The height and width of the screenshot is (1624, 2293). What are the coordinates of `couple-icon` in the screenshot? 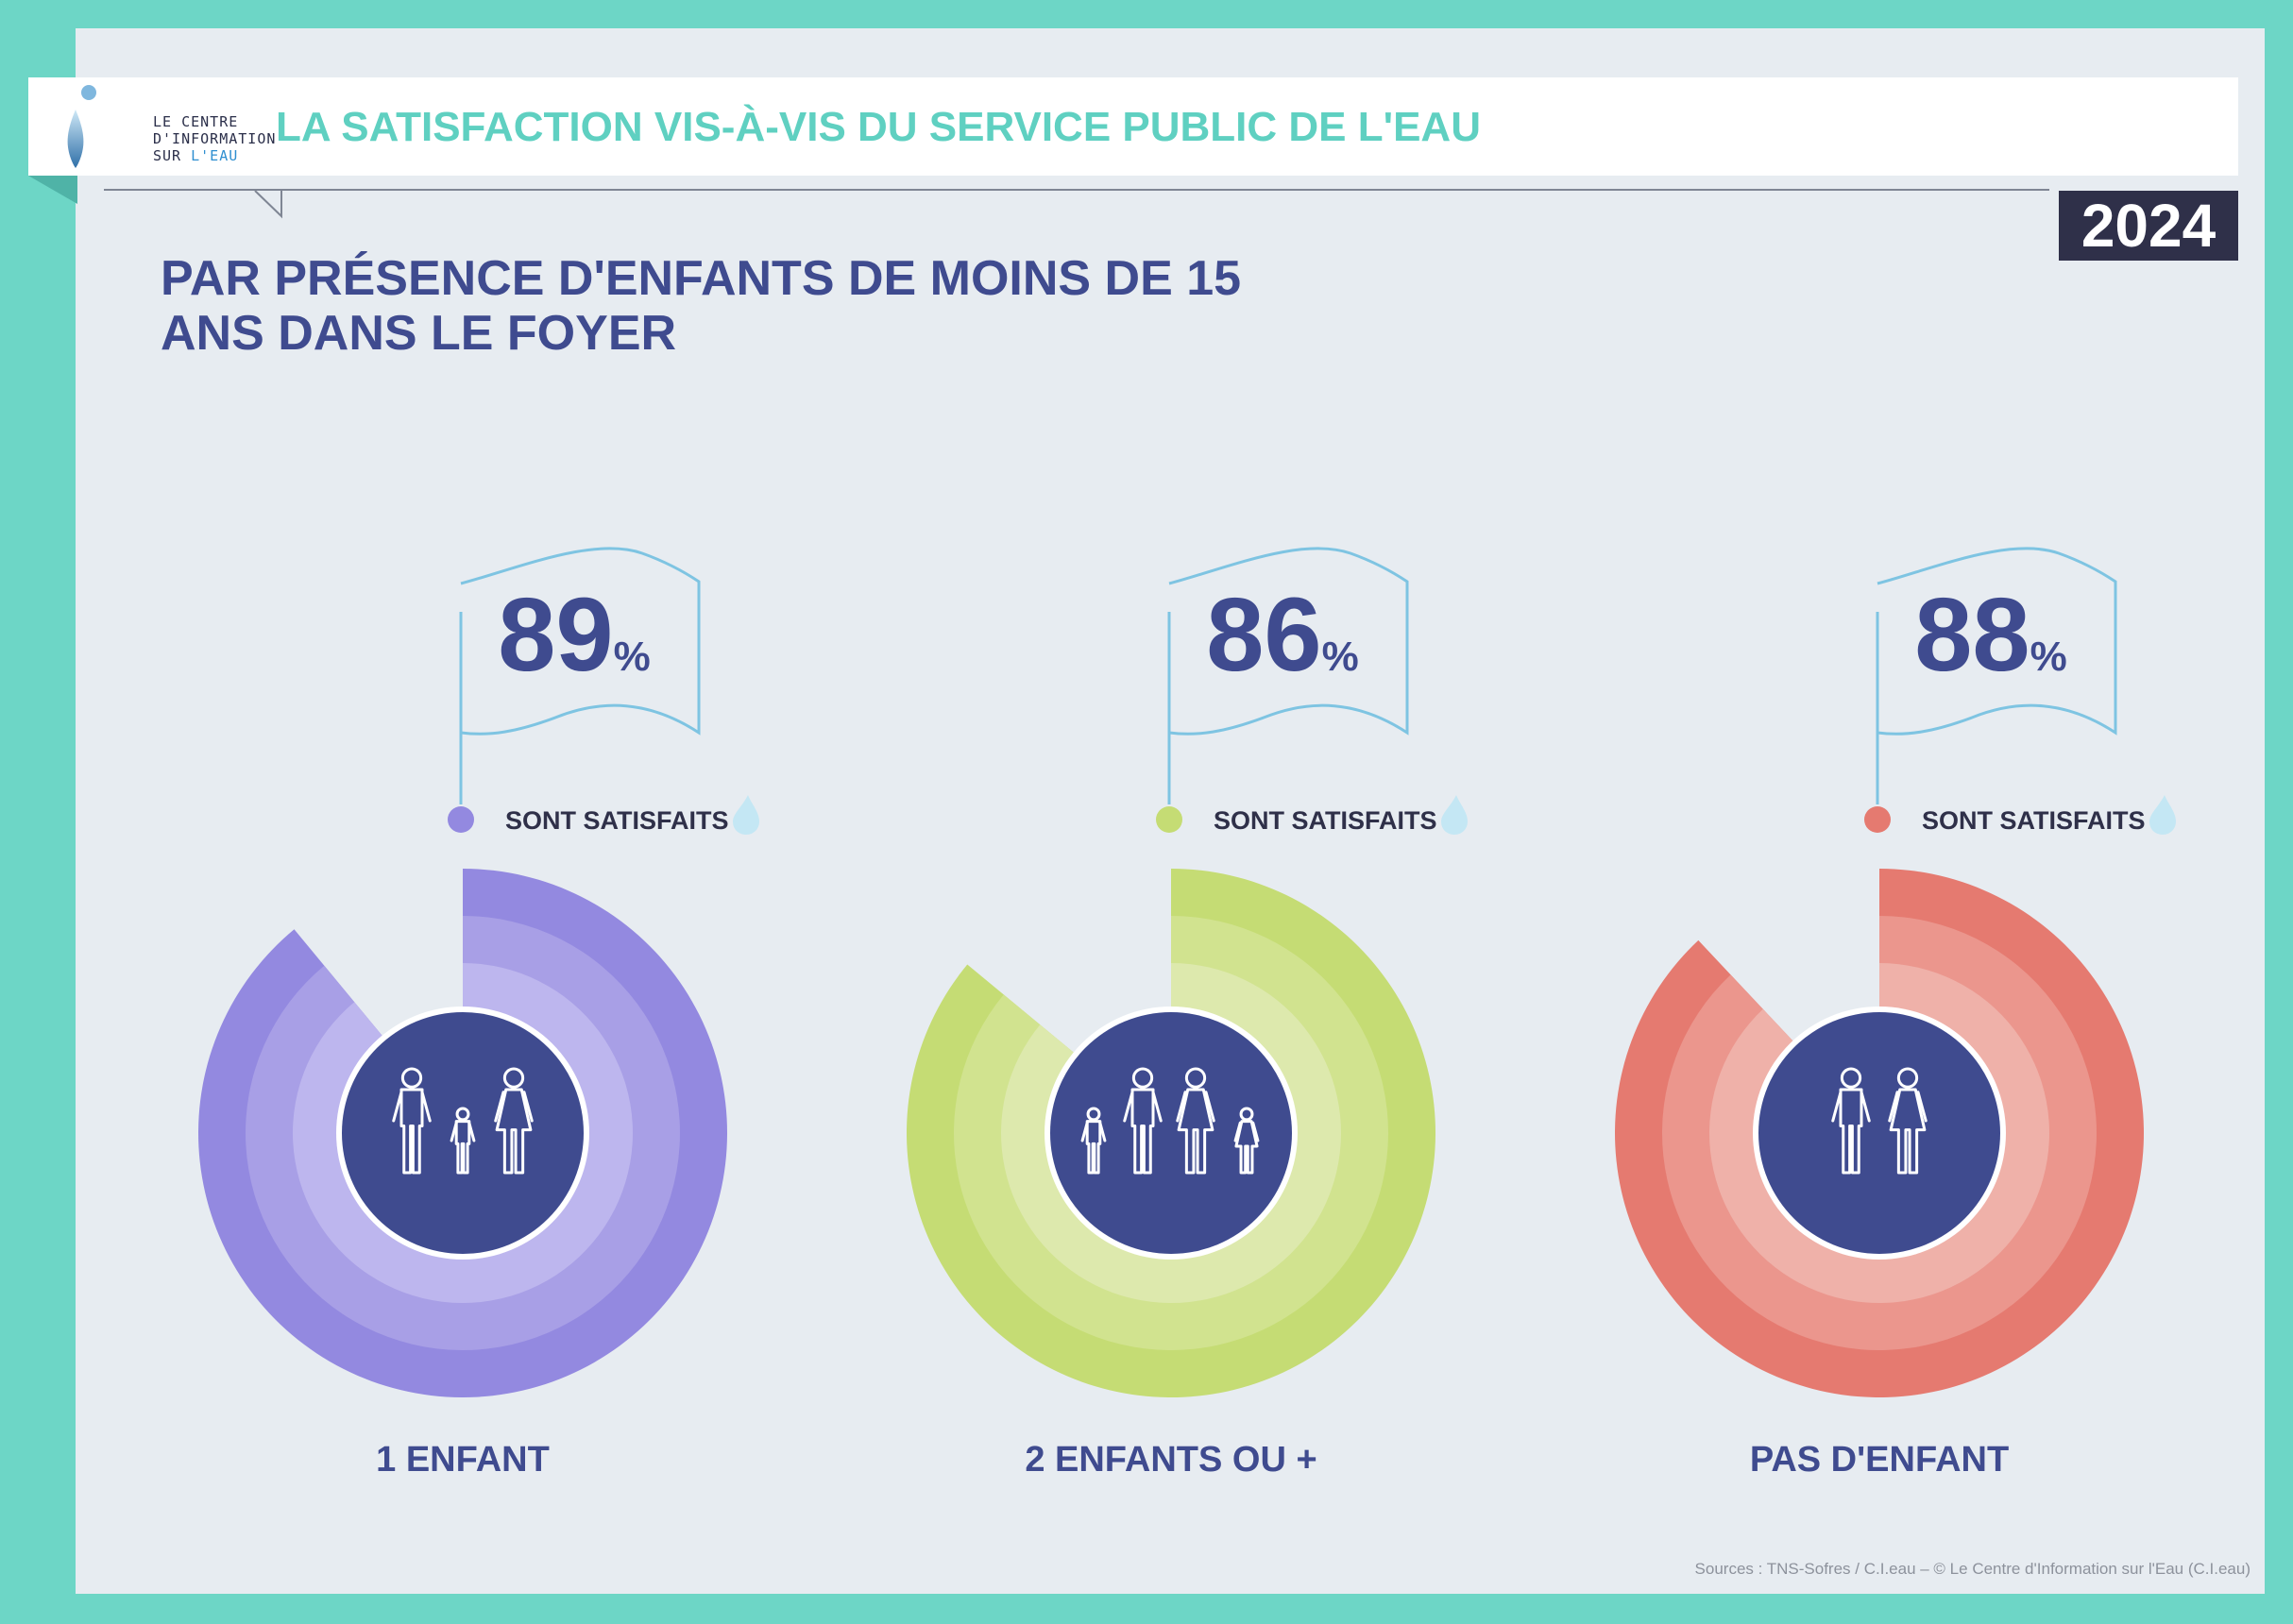 It's located at (1880, 1121).